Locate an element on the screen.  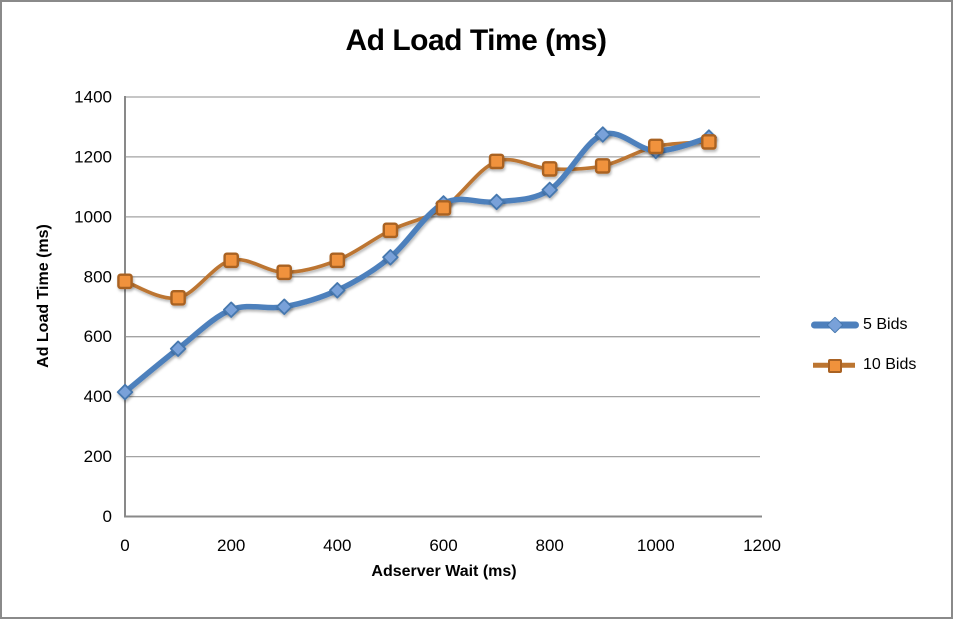
marker-5-bids-x100 is located at coordinates (178, 348).